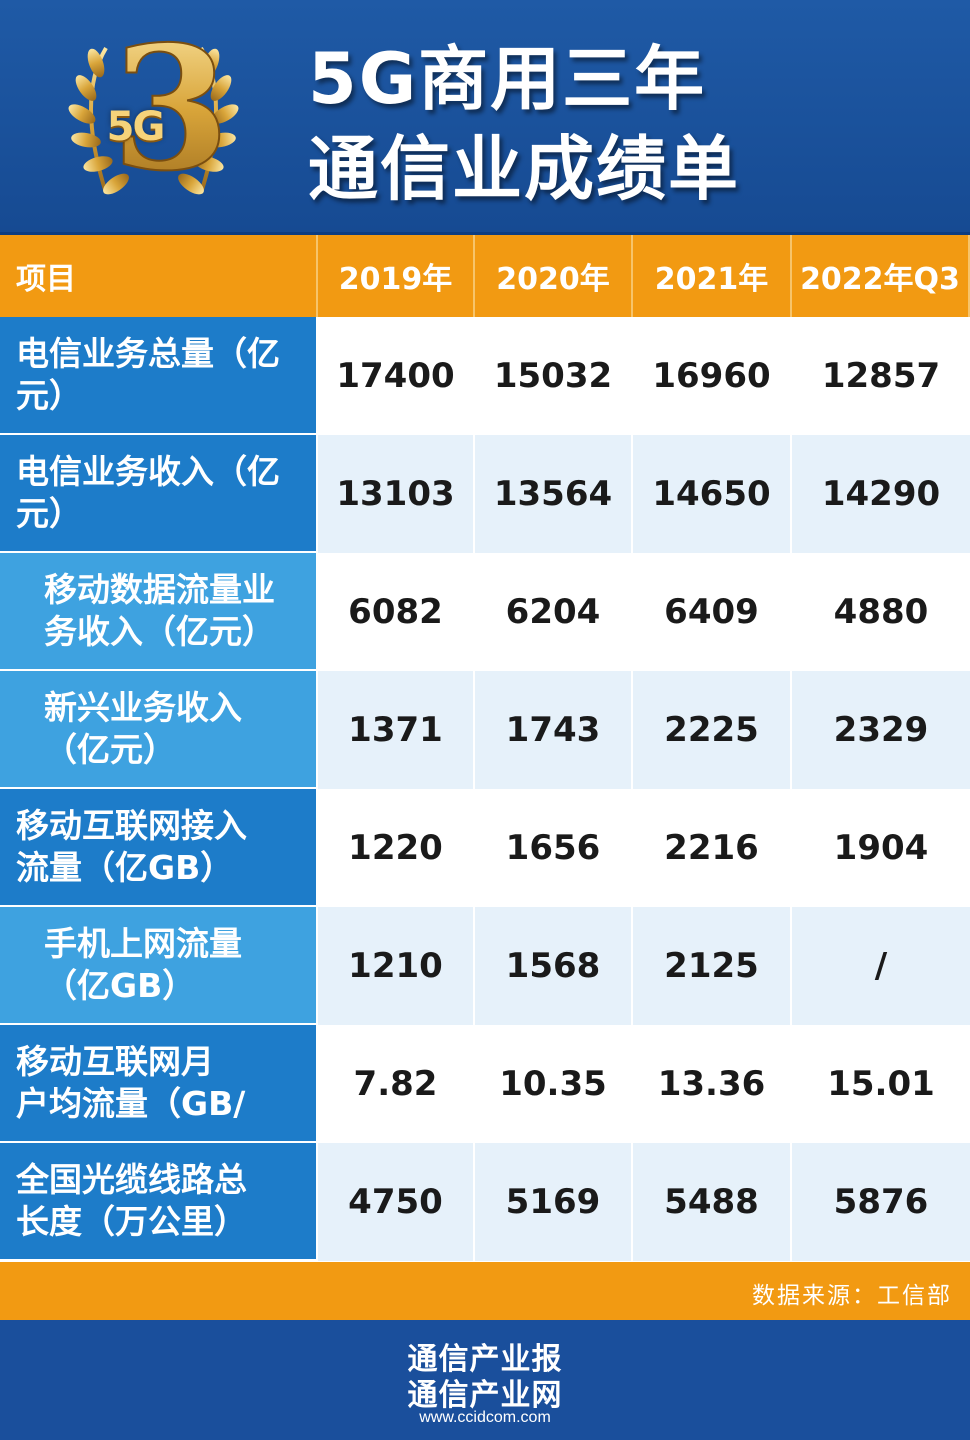  Describe the element at coordinates (120, 985) in the screenshot. I see `row-label-line: （亿GB）` at that location.